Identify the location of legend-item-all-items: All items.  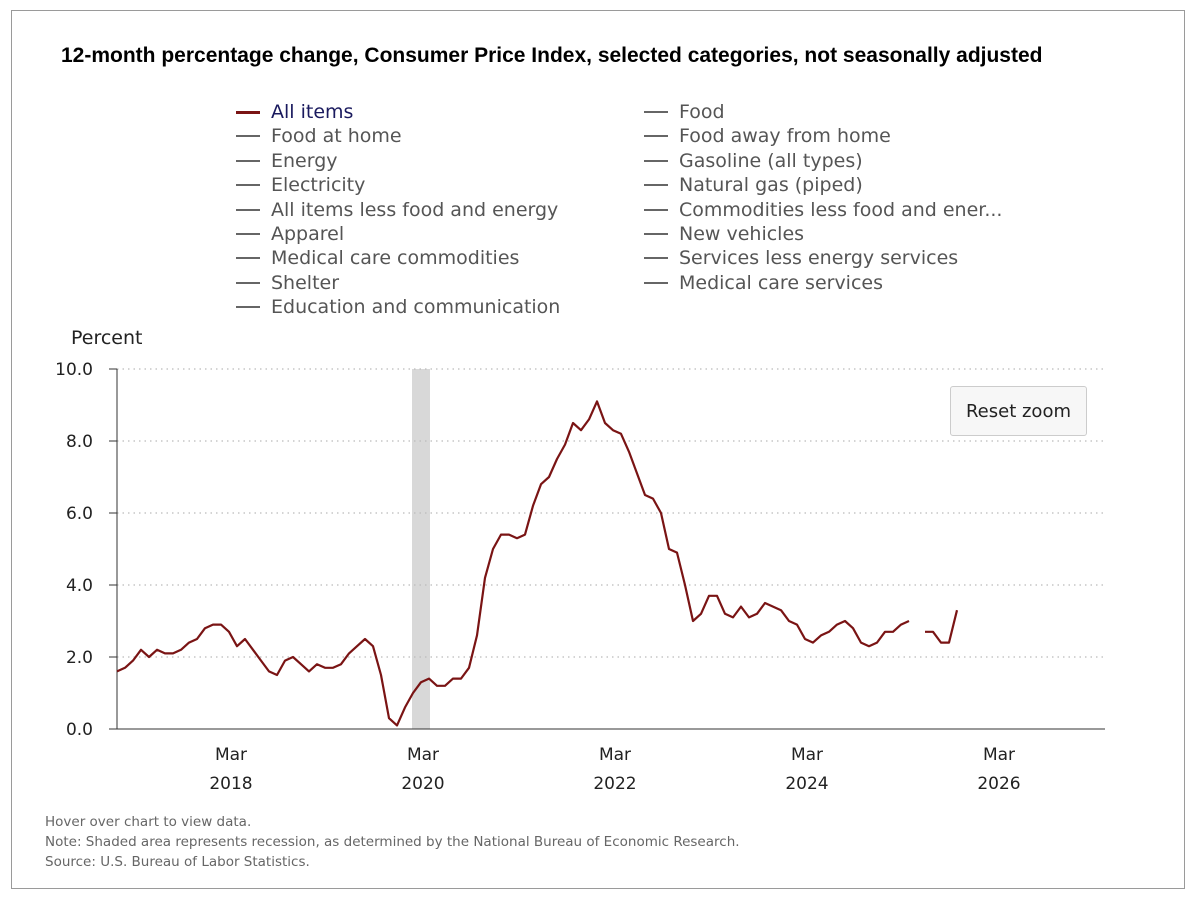
(294, 112).